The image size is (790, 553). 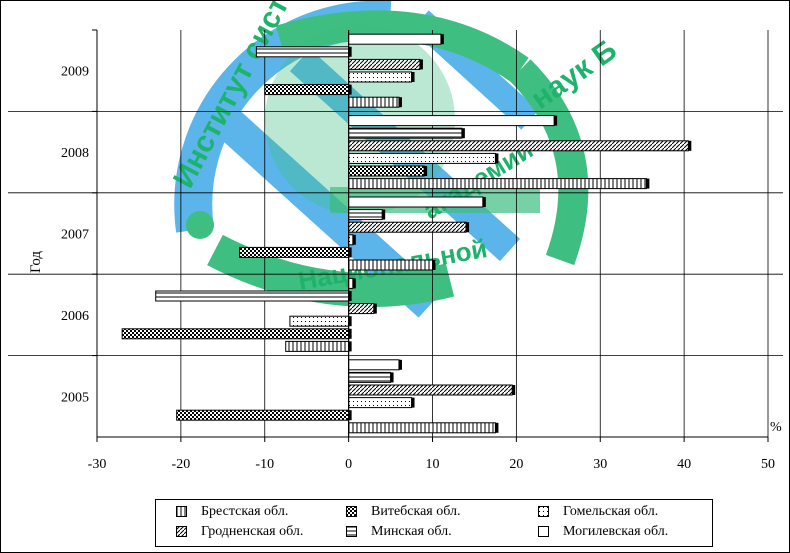 I want to click on x-tick-label: 50, so click(x=768, y=464).